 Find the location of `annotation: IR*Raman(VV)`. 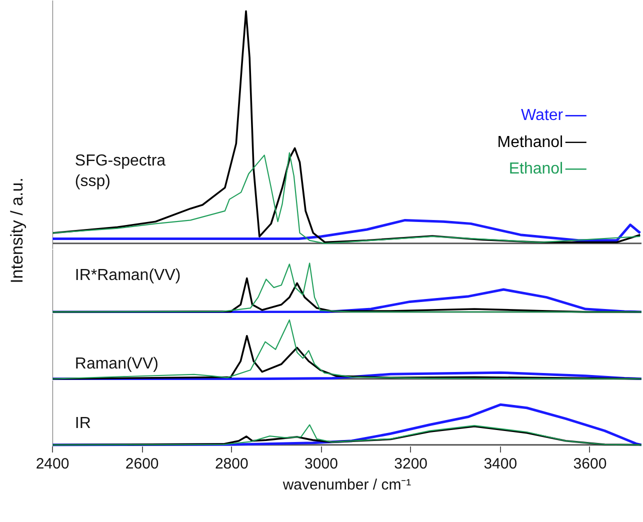

annotation: IR*Raman(VV) is located at coordinates (127, 275).